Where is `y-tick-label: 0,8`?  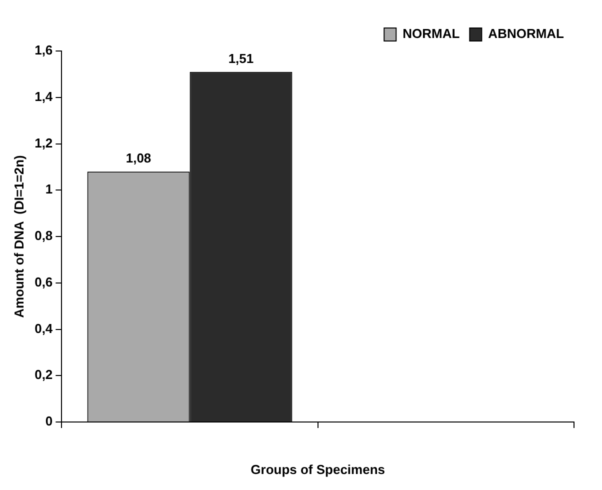
y-tick-label: 0,8 is located at coordinates (43, 236).